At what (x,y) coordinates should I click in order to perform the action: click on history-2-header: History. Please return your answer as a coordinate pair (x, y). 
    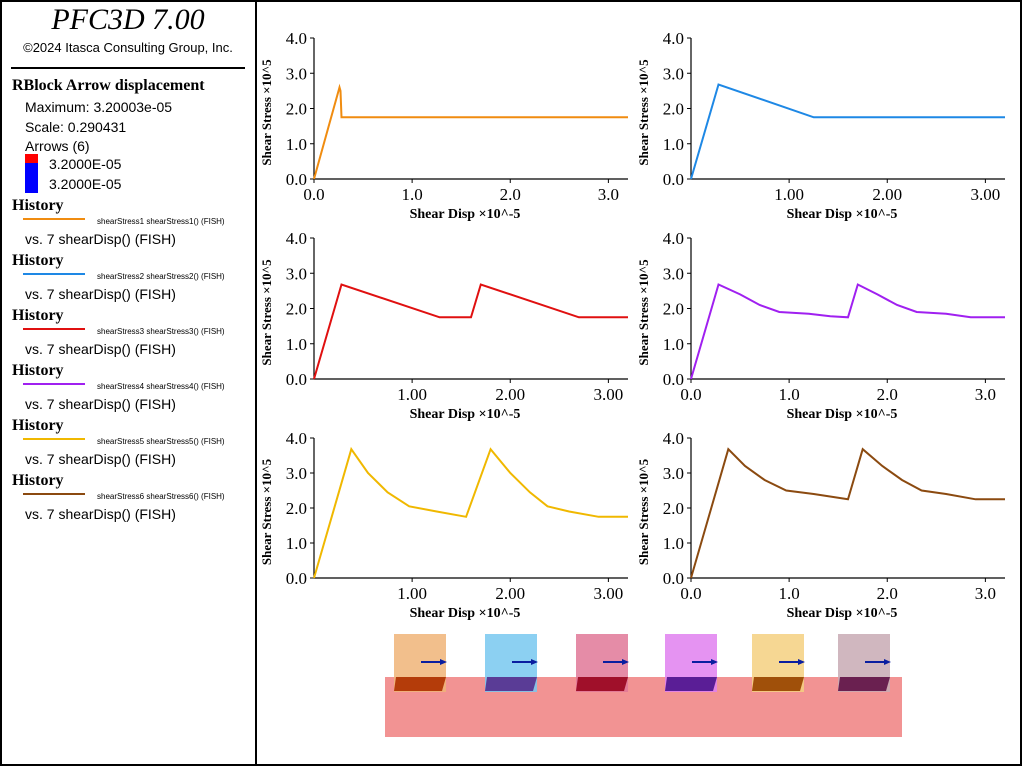
    Looking at the image, I should click on (38, 260).